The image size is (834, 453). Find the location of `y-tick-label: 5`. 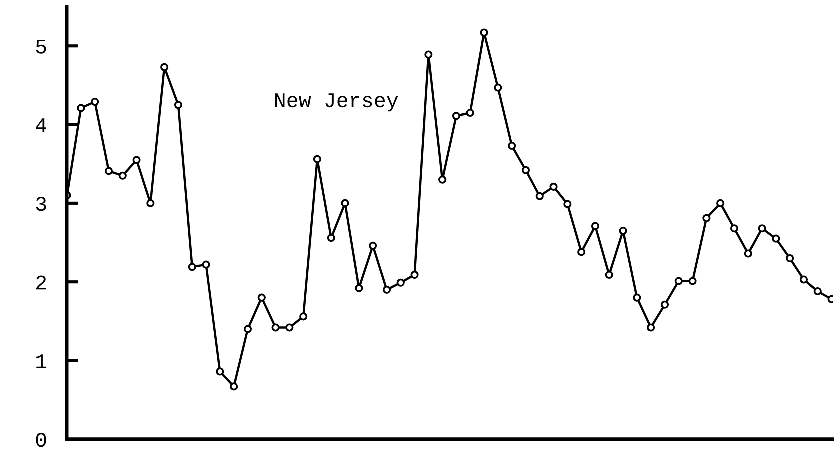

y-tick-label: 5 is located at coordinates (41, 47).